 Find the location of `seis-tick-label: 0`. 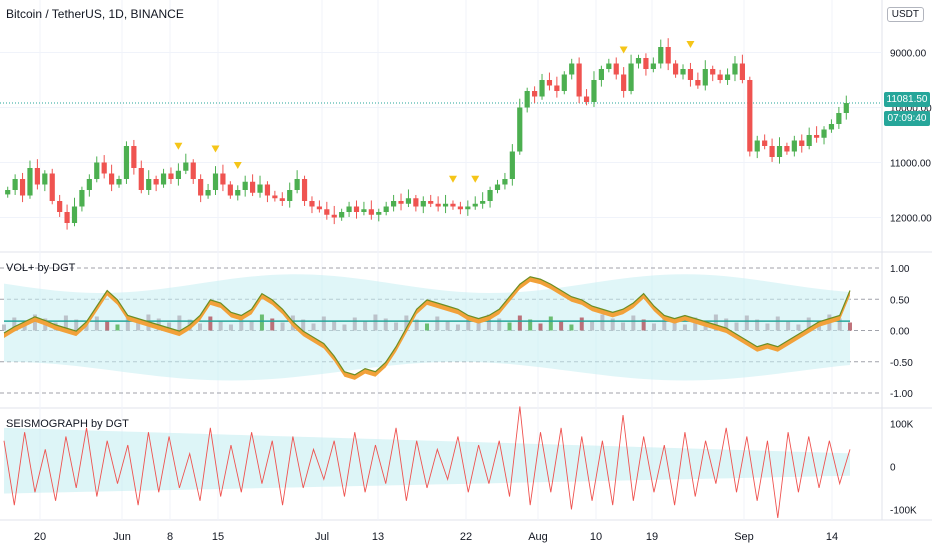

seis-tick-label: 0 is located at coordinates (893, 468).